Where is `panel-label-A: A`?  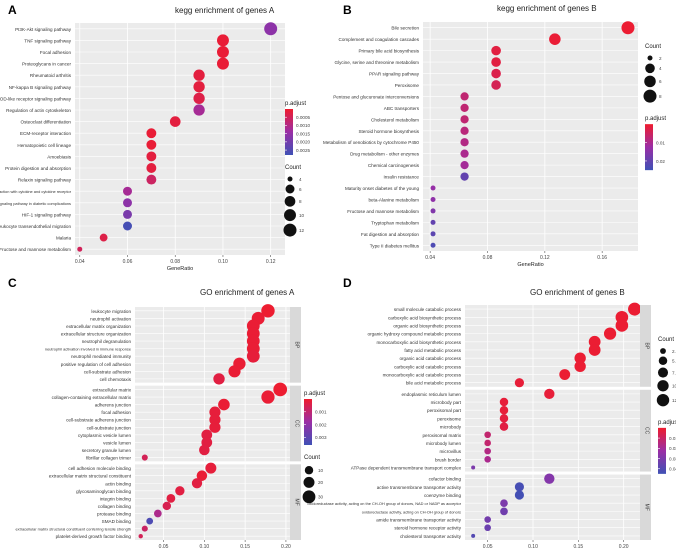 panel-label-A: A is located at coordinates (12, 10).